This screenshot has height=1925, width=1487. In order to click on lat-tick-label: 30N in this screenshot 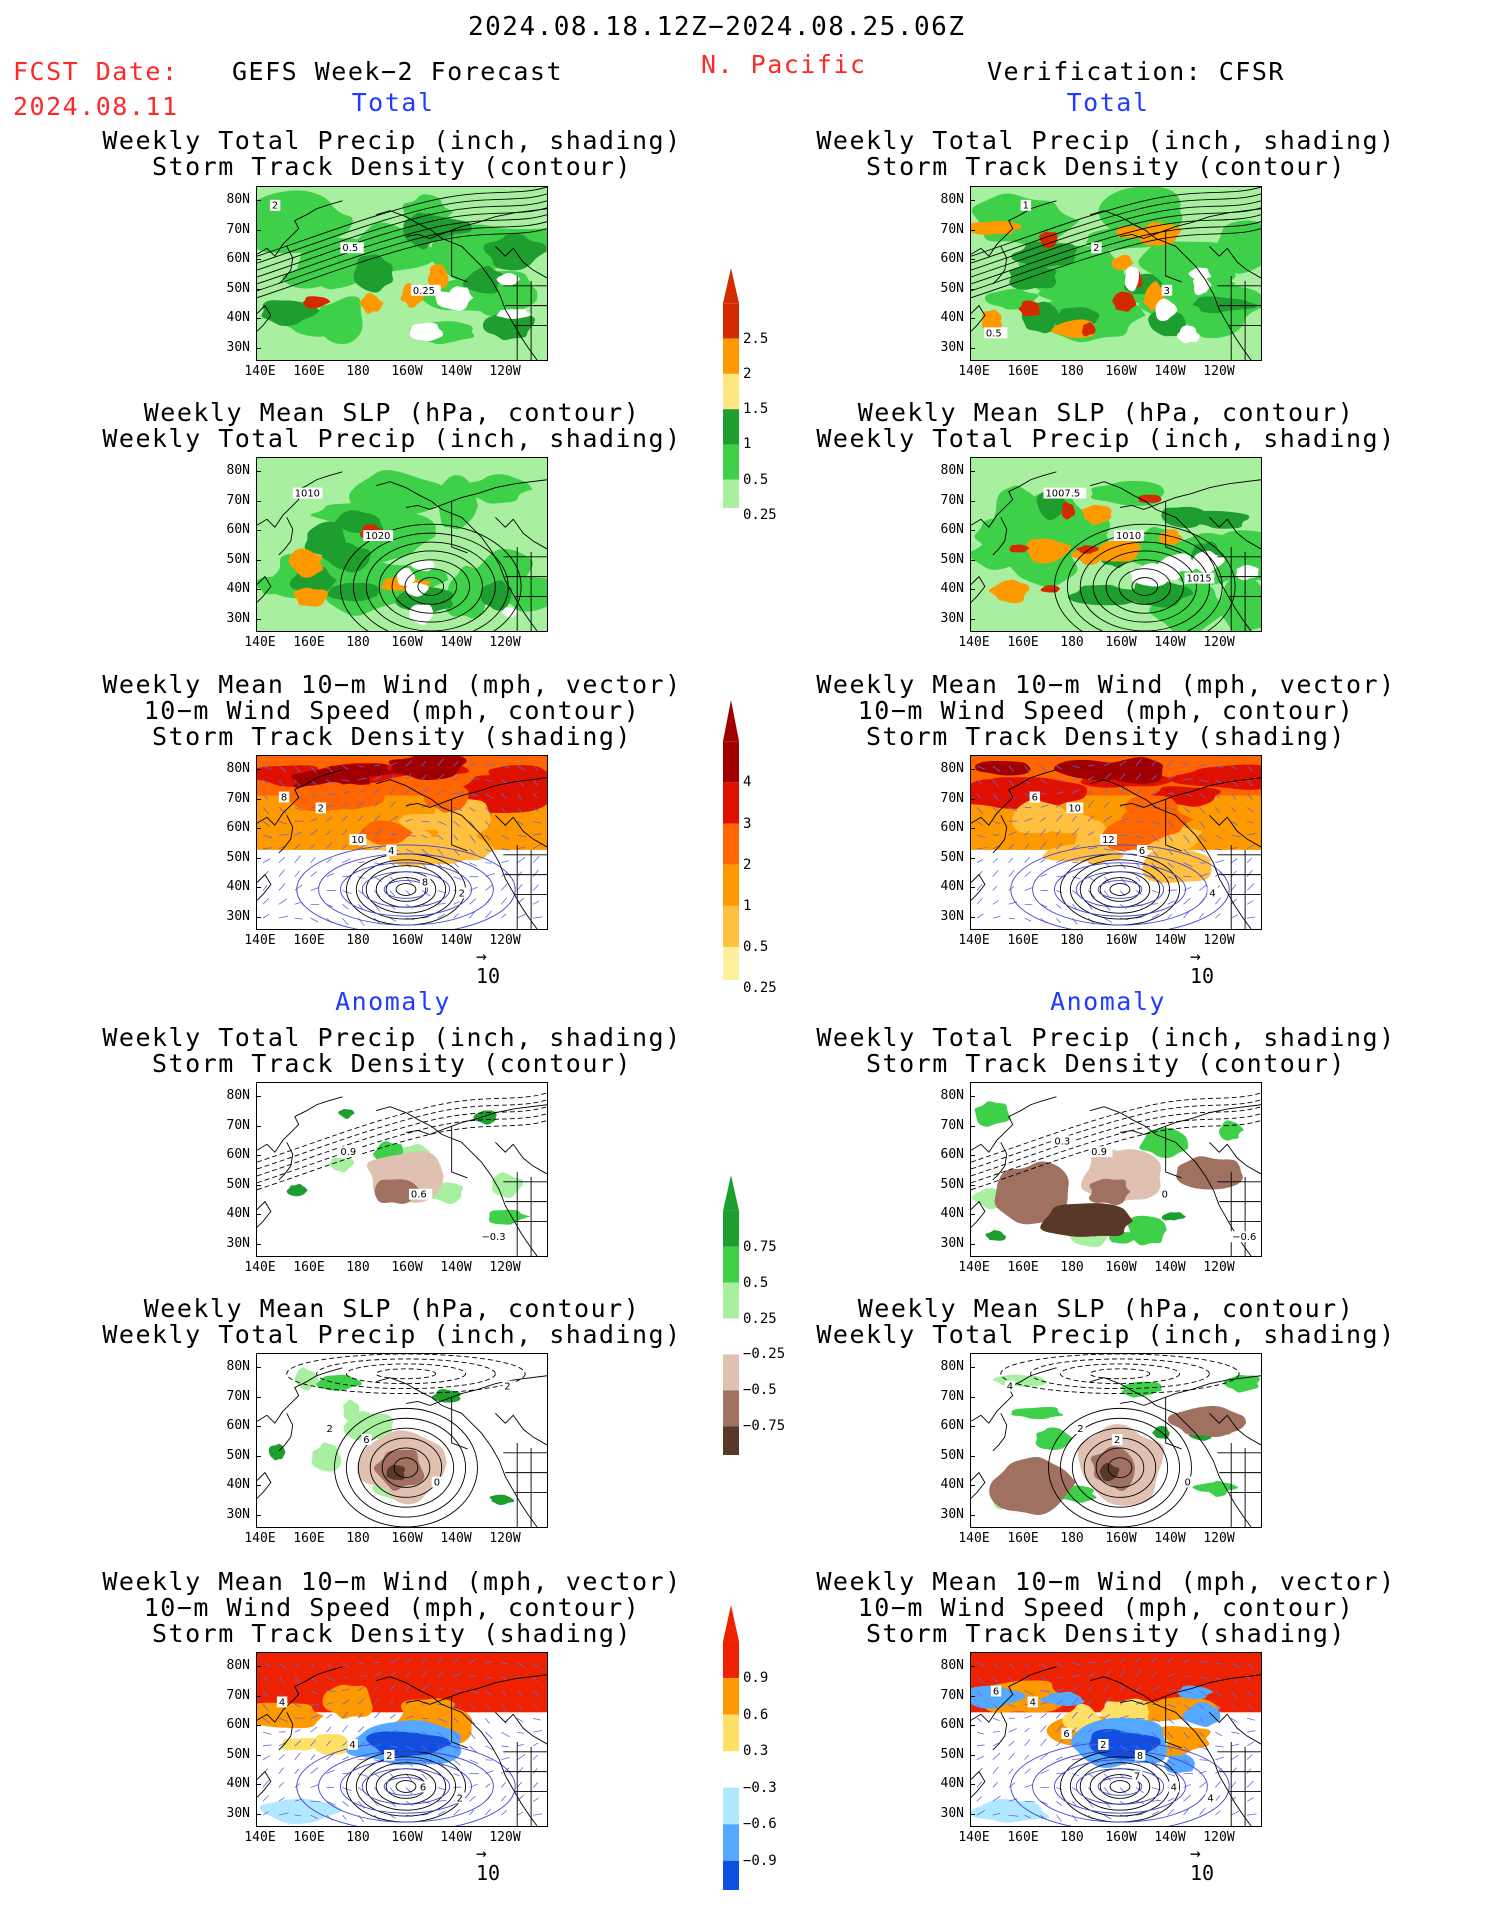, I will do `click(952, 618)`.